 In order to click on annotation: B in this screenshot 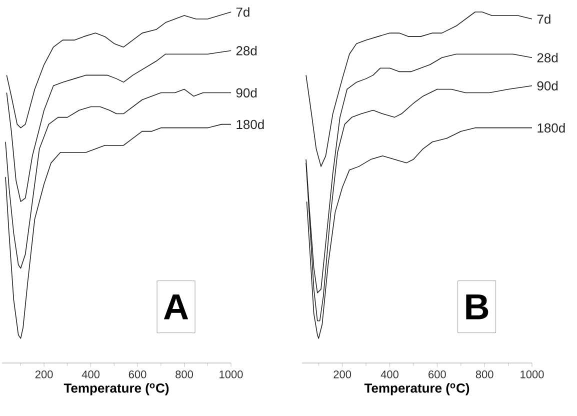, I will do `click(477, 307)`.